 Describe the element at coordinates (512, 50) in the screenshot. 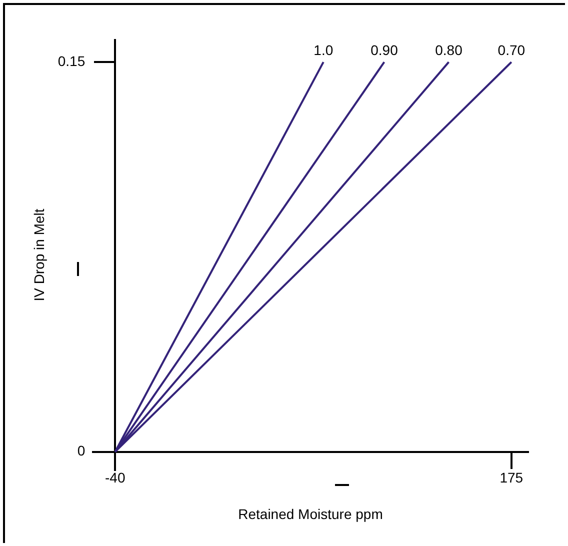

I see `series-label: 0.70` at that location.